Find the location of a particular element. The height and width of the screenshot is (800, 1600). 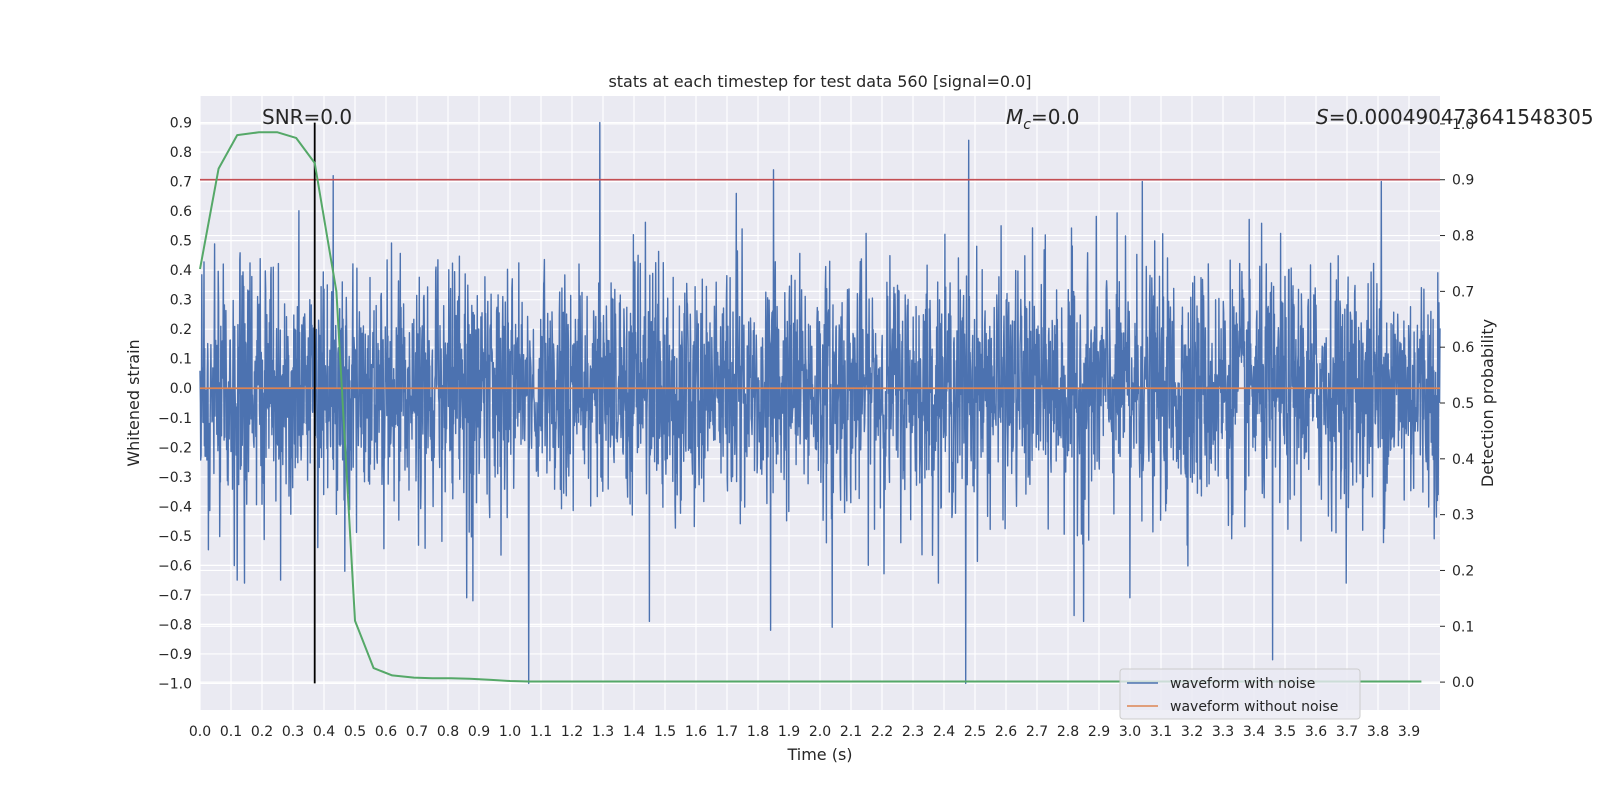

x-tick-label: 1.2 is located at coordinates (572, 732).